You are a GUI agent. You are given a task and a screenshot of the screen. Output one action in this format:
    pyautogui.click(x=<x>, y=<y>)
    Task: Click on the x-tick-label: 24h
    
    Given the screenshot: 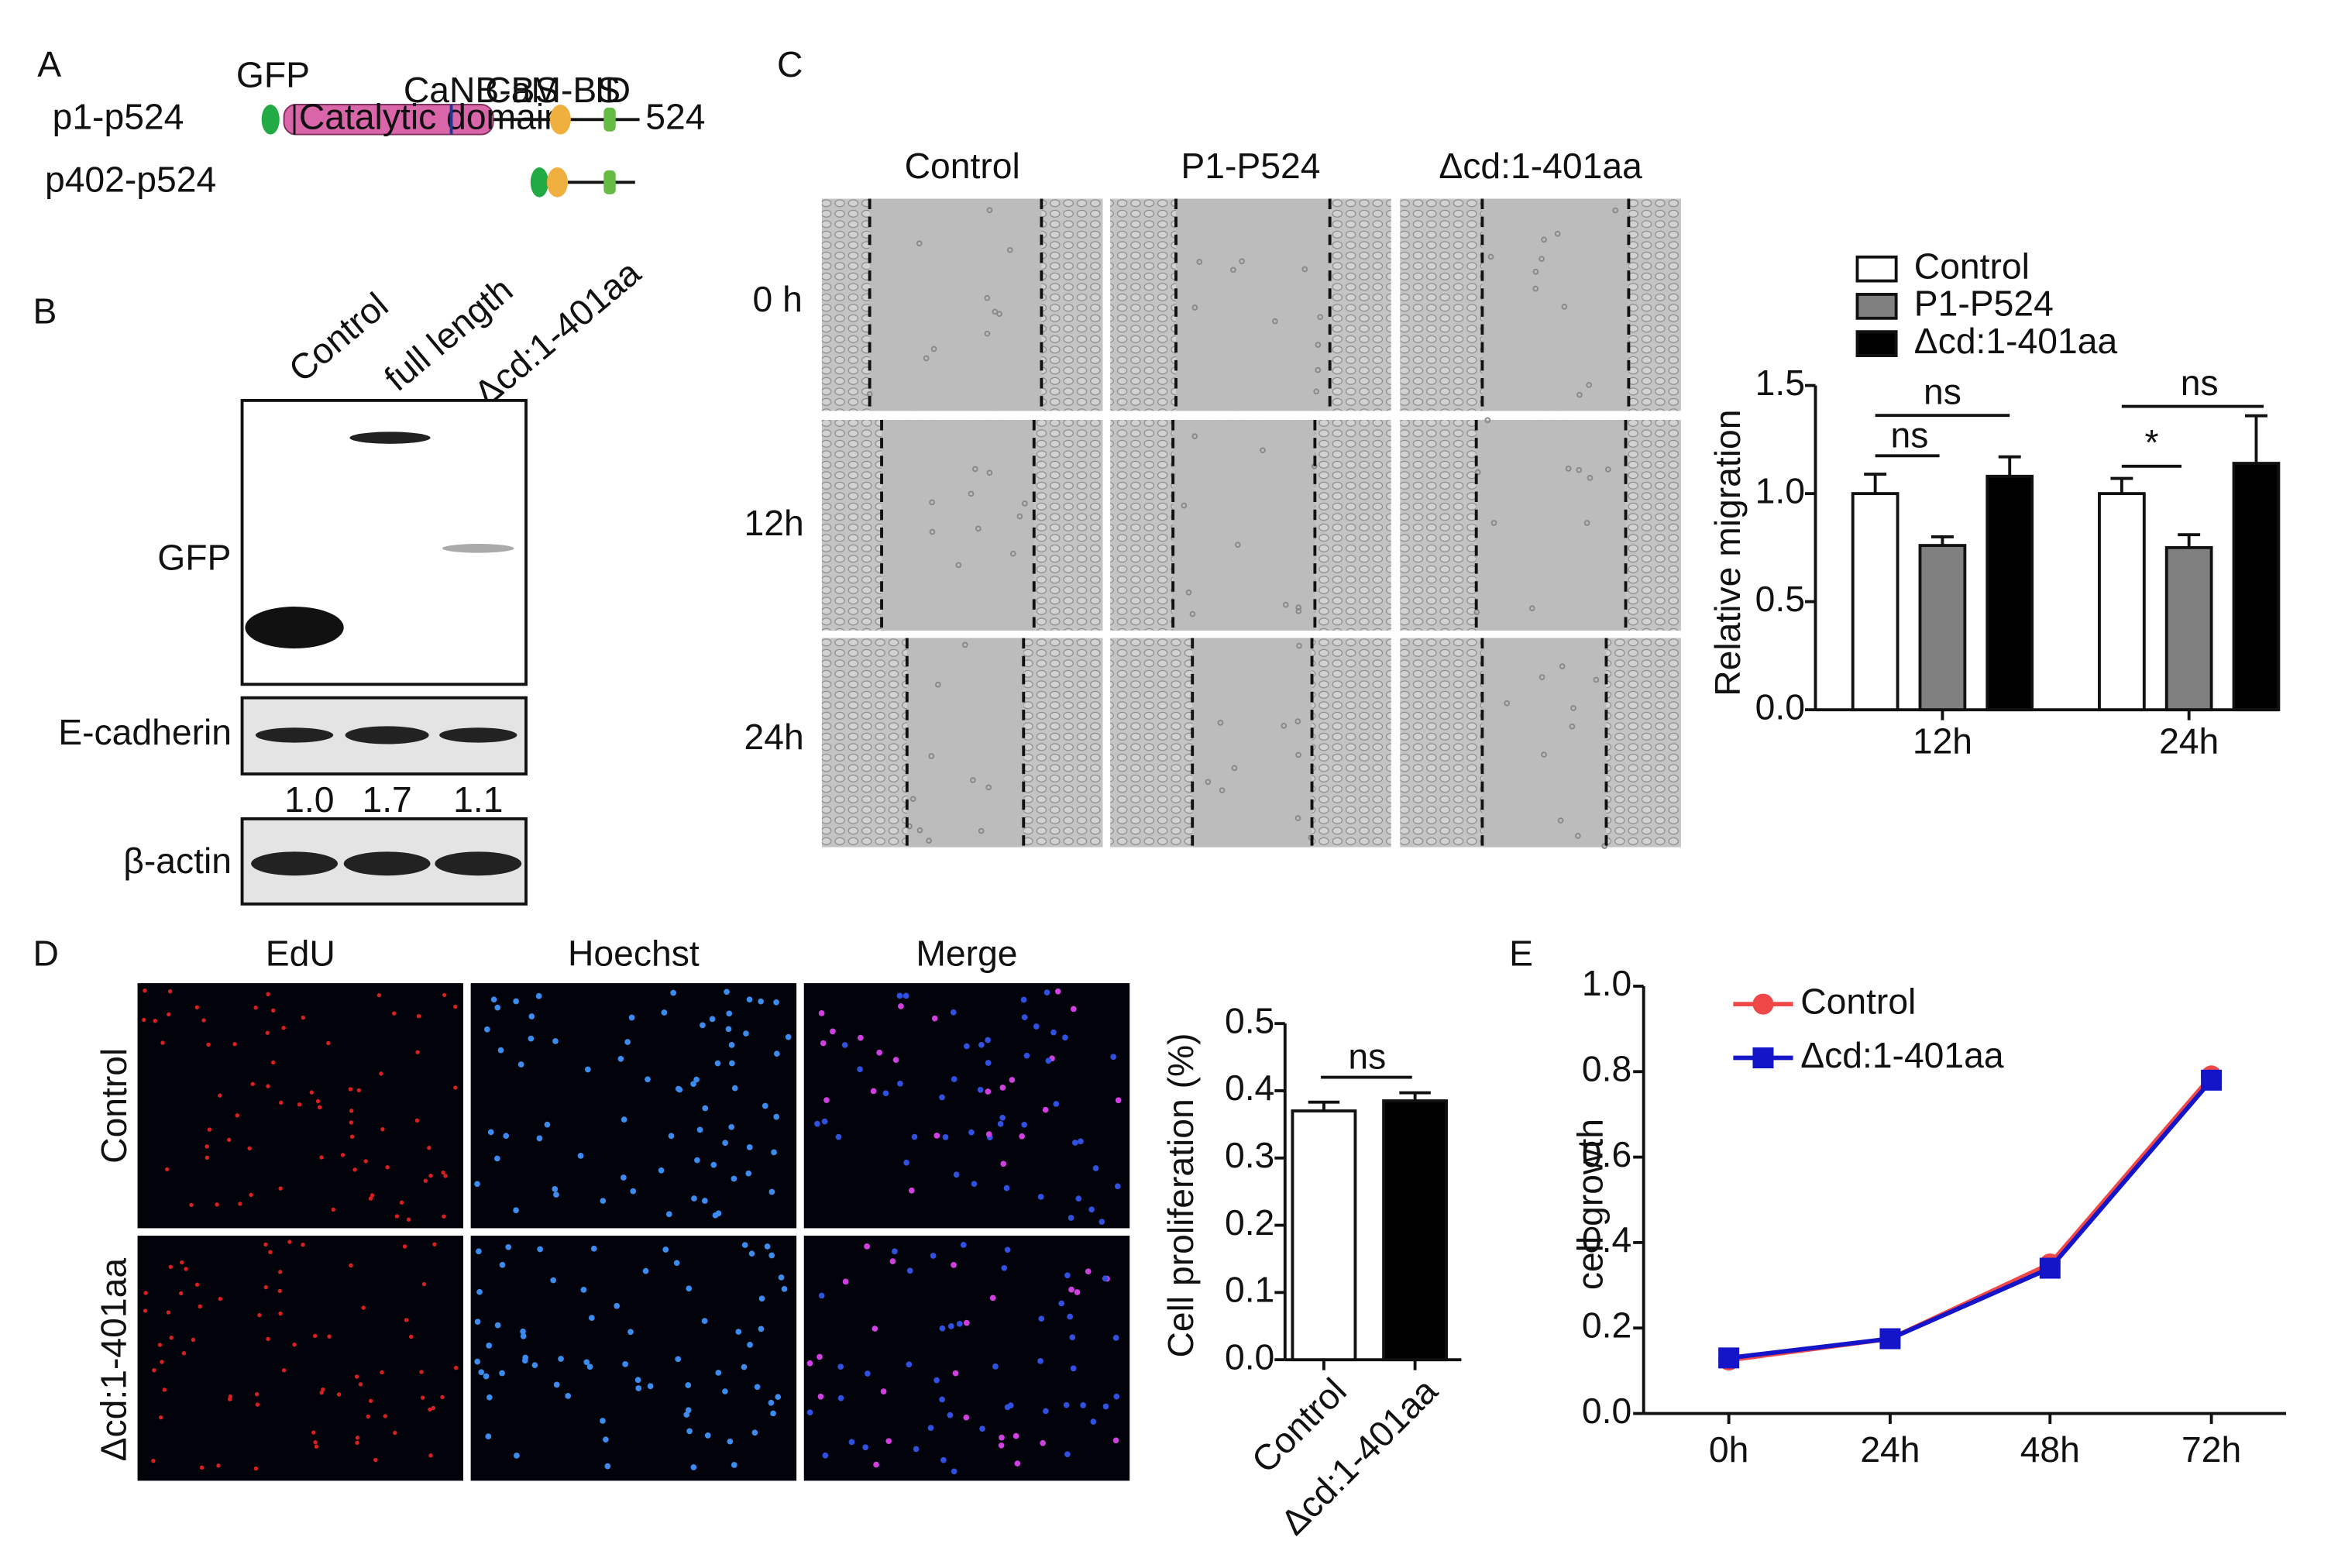 What is the action you would take?
    pyautogui.click(x=1890, y=1449)
    